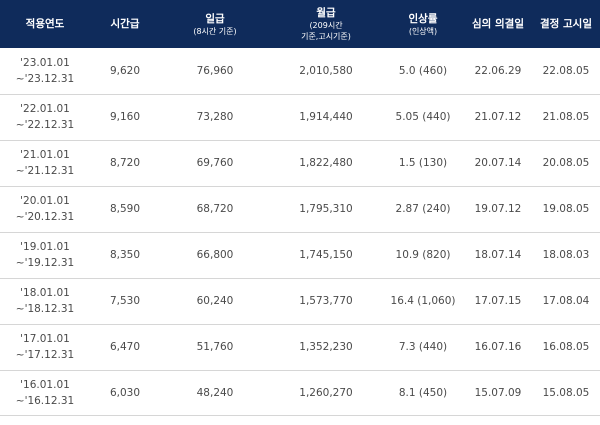 Image resolution: width=600 pixels, height=425 pixels. I want to click on header-hourly: 시간급, so click(125, 24).